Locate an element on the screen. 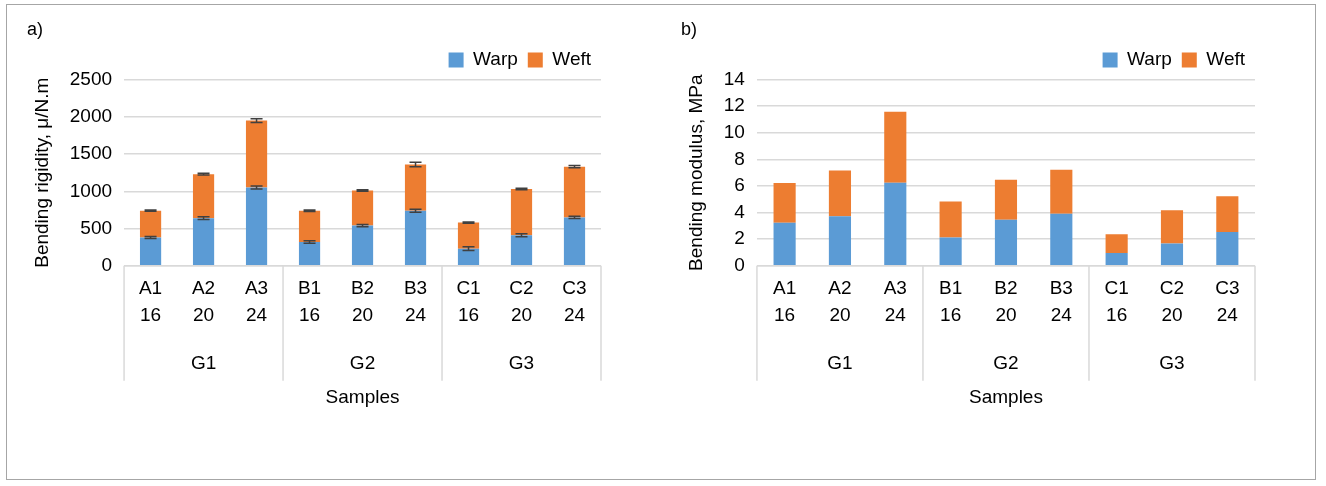 The height and width of the screenshot is (486, 1326). chart-title: b) is located at coordinates (689, 28).